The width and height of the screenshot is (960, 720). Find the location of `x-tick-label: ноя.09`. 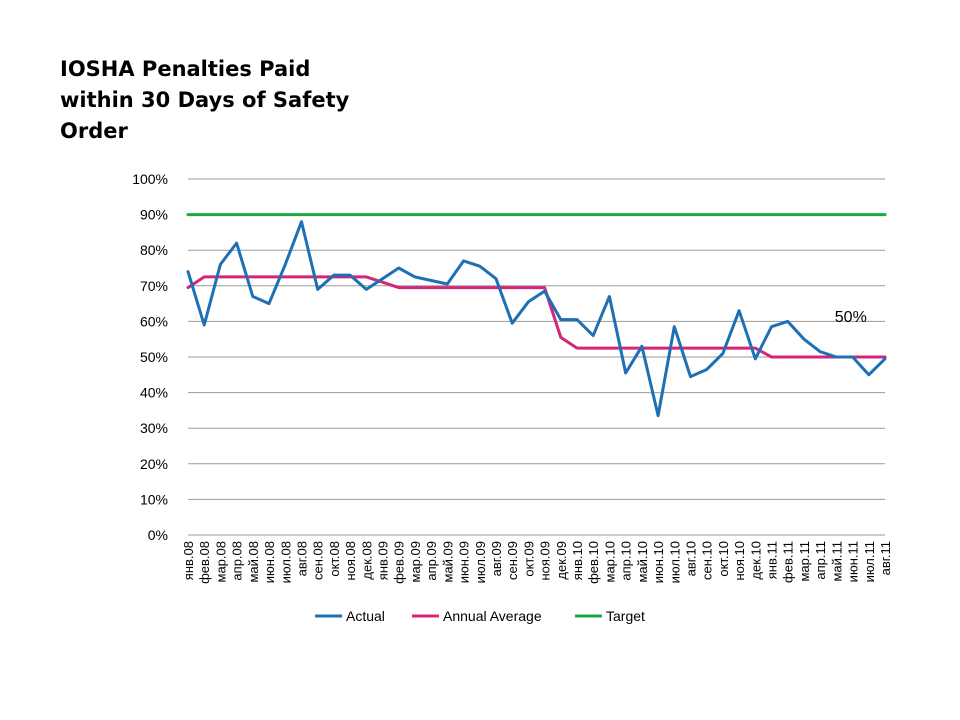

x-tick-label: ноя.09 is located at coordinates (545, 561).